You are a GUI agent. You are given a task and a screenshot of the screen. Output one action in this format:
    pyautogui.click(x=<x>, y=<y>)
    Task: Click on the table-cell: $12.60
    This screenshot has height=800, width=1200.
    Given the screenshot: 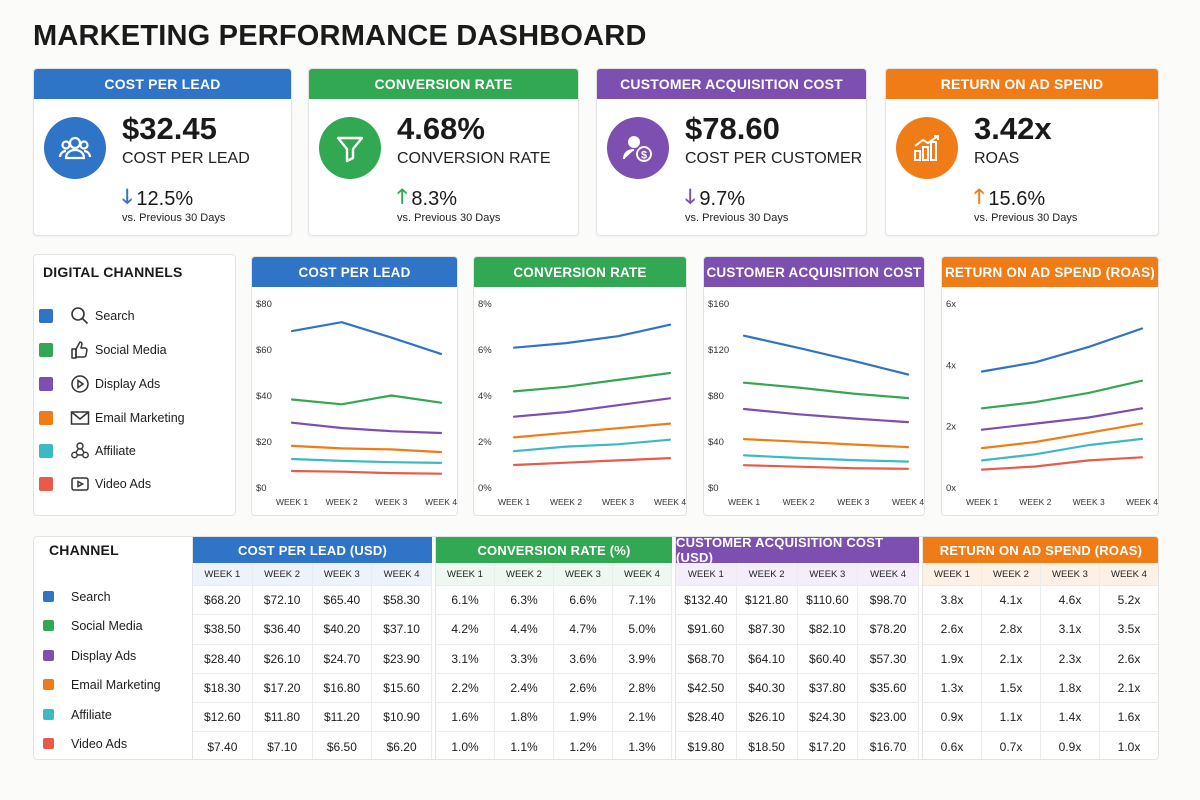 What is the action you would take?
    pyautogui.click(x=223, y=717)
    